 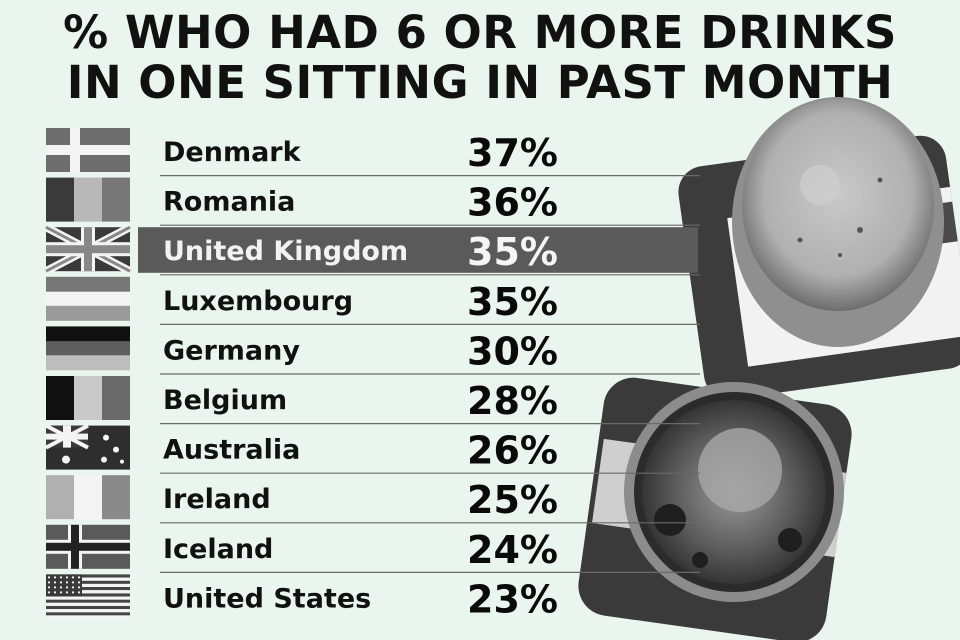 What do you see at coordinates (512, 599) in the screenshot?
I see `value-label: 23%` at bounding box center [512, 599].